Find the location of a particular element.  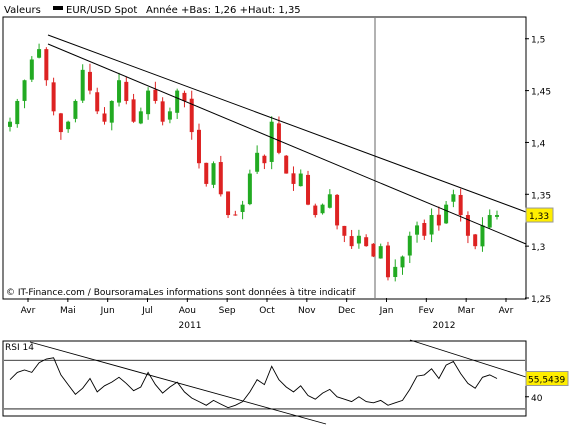

price-axis-label: 1,25 is located at coordinates (541, 300).